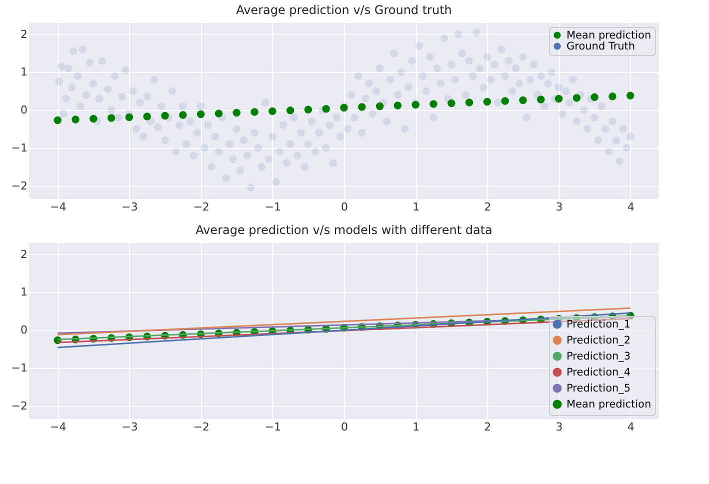 The width and height of the screenshot is (709, 484). What do you see at coordinates (598, 356) in the screenshot?
I see `legend-label: Prediction_3` at bounding box center [598, 356].